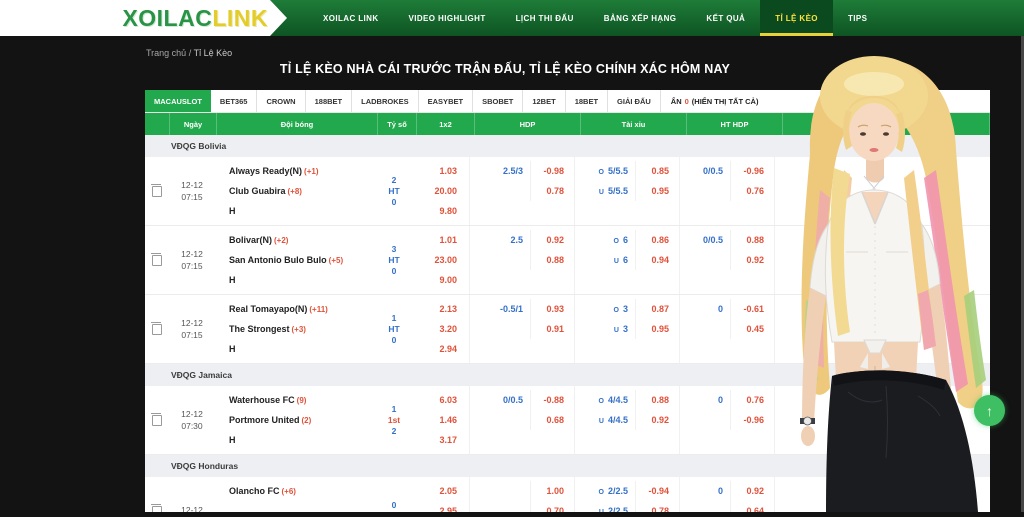  Describe the element at coordinates (640, 18) in the screenshot. I see `nav-item-bang-xep-hang: BẢNG XẾP HẠNG` at that location.